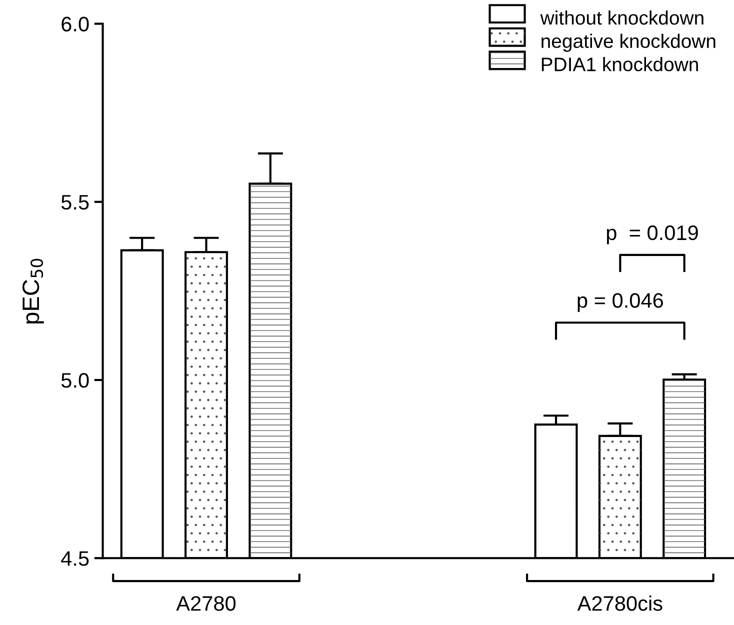 Image resolution: width=734 pixels, height=625 pixels. Describe the element at coordinates (629, 43) in the screenshot. I see `legend-label: negative knockdown` at that location.